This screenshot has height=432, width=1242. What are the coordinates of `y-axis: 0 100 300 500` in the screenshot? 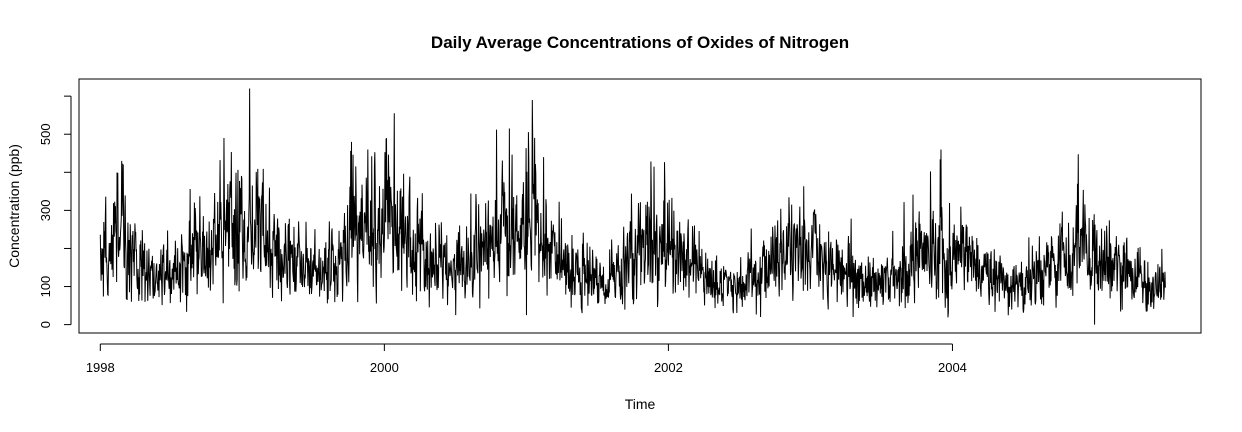 It's located at (55, 211).